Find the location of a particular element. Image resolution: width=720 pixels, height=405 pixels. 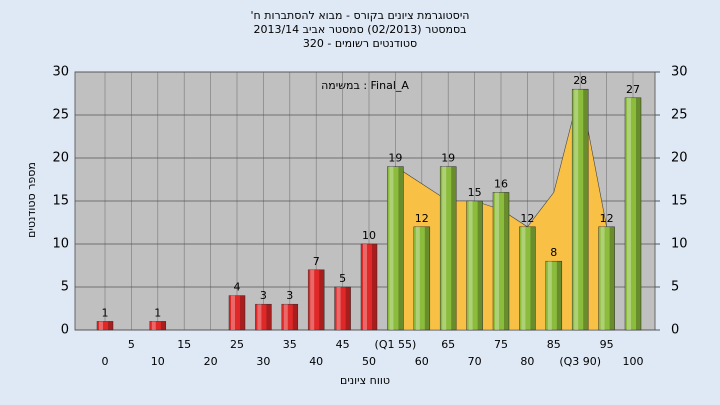

y2-tick-label: 15 is located at coordinates (679, 201).